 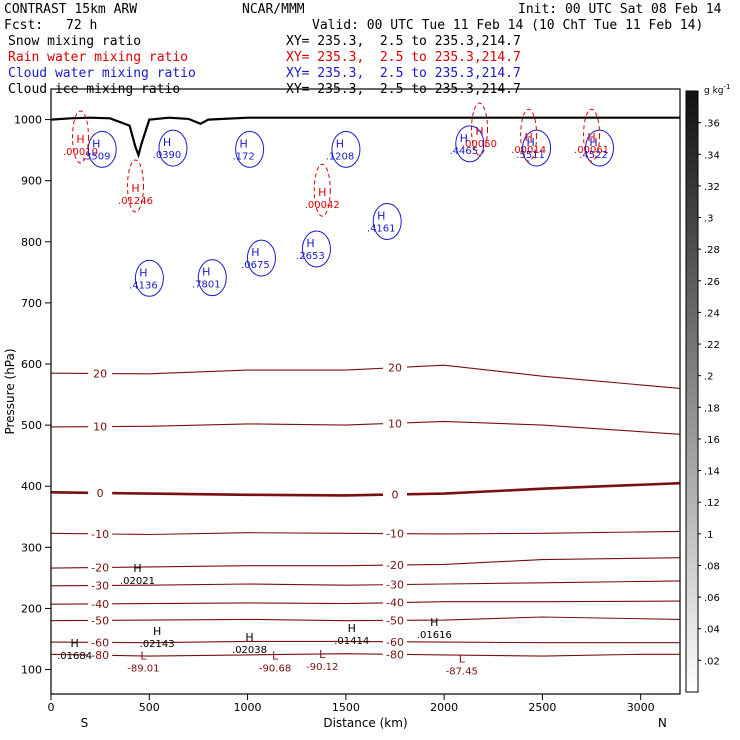 What do you see at coordinates (310, 256) in the screenshot?
I see `cloud-water-max-value: .2653` at bounding box center [310, 256].